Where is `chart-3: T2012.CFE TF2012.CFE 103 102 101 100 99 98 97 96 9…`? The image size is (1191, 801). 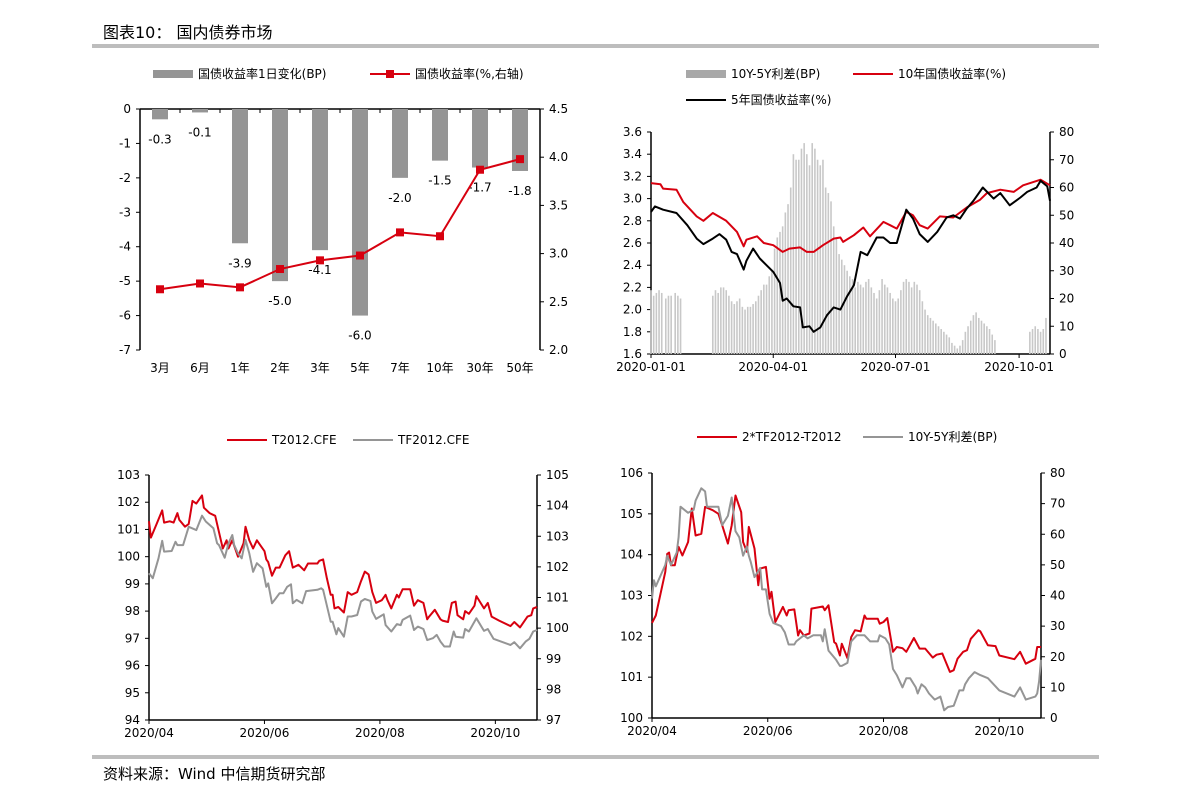 chart-3: T2012.CFE TF2012.CFE 103 102 101 100 99 98 97 96 9… is located at coordinates (343, 586).